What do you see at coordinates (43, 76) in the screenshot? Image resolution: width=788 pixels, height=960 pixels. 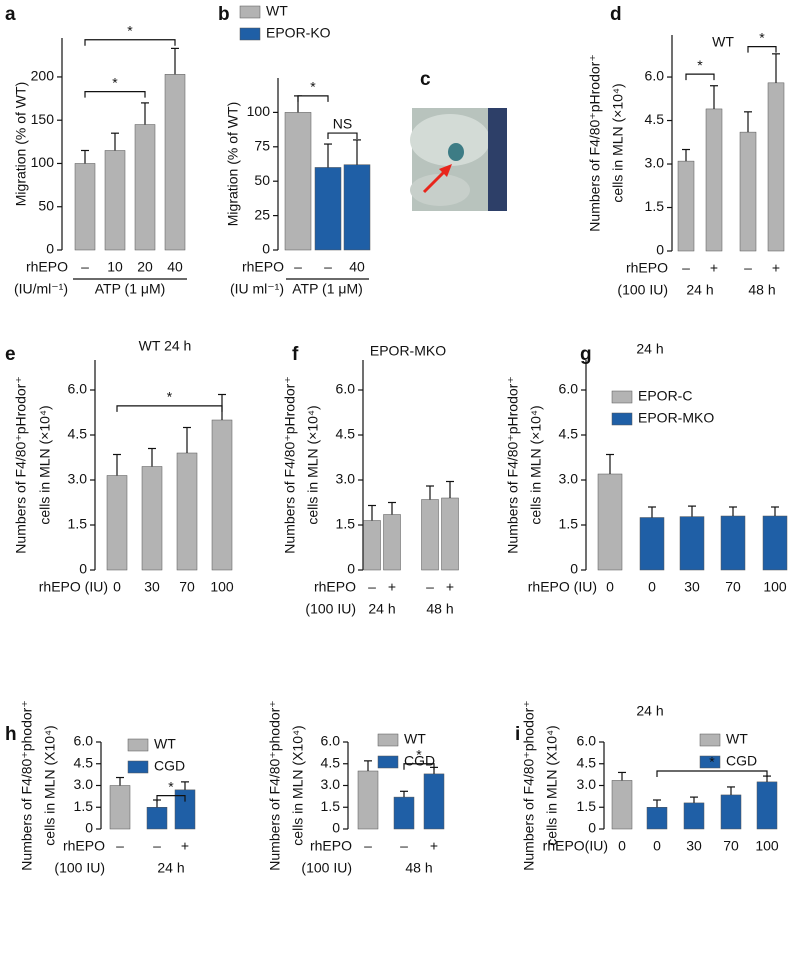 I see `y-tick-label: 200` at bounding box center [43, 76].